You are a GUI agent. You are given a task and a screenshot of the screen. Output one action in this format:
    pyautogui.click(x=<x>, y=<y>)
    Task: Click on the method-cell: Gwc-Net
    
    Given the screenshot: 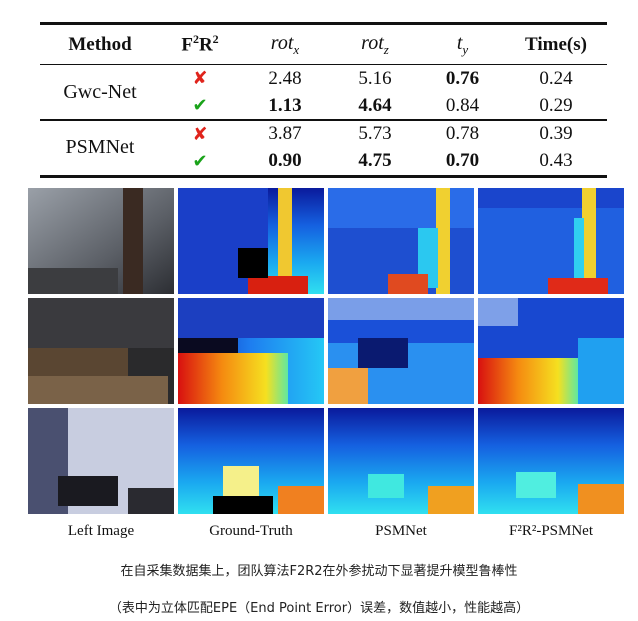 What is the action you would take?
    pyautogui.click(x=100, y=91)
    